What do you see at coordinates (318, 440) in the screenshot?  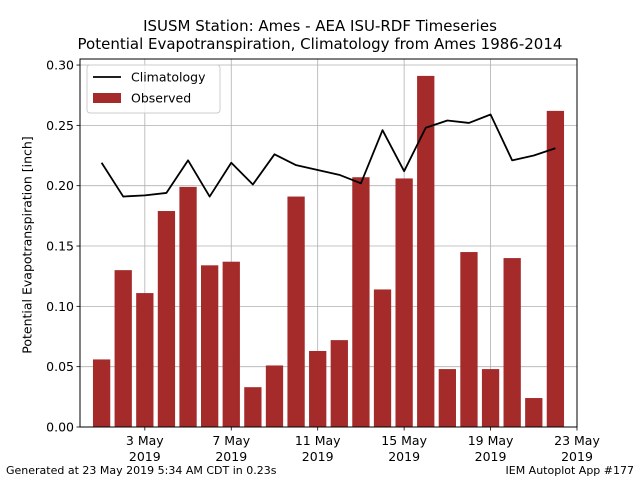 I see `x-tick-label: 11 May` at bounding box center [318, 440].